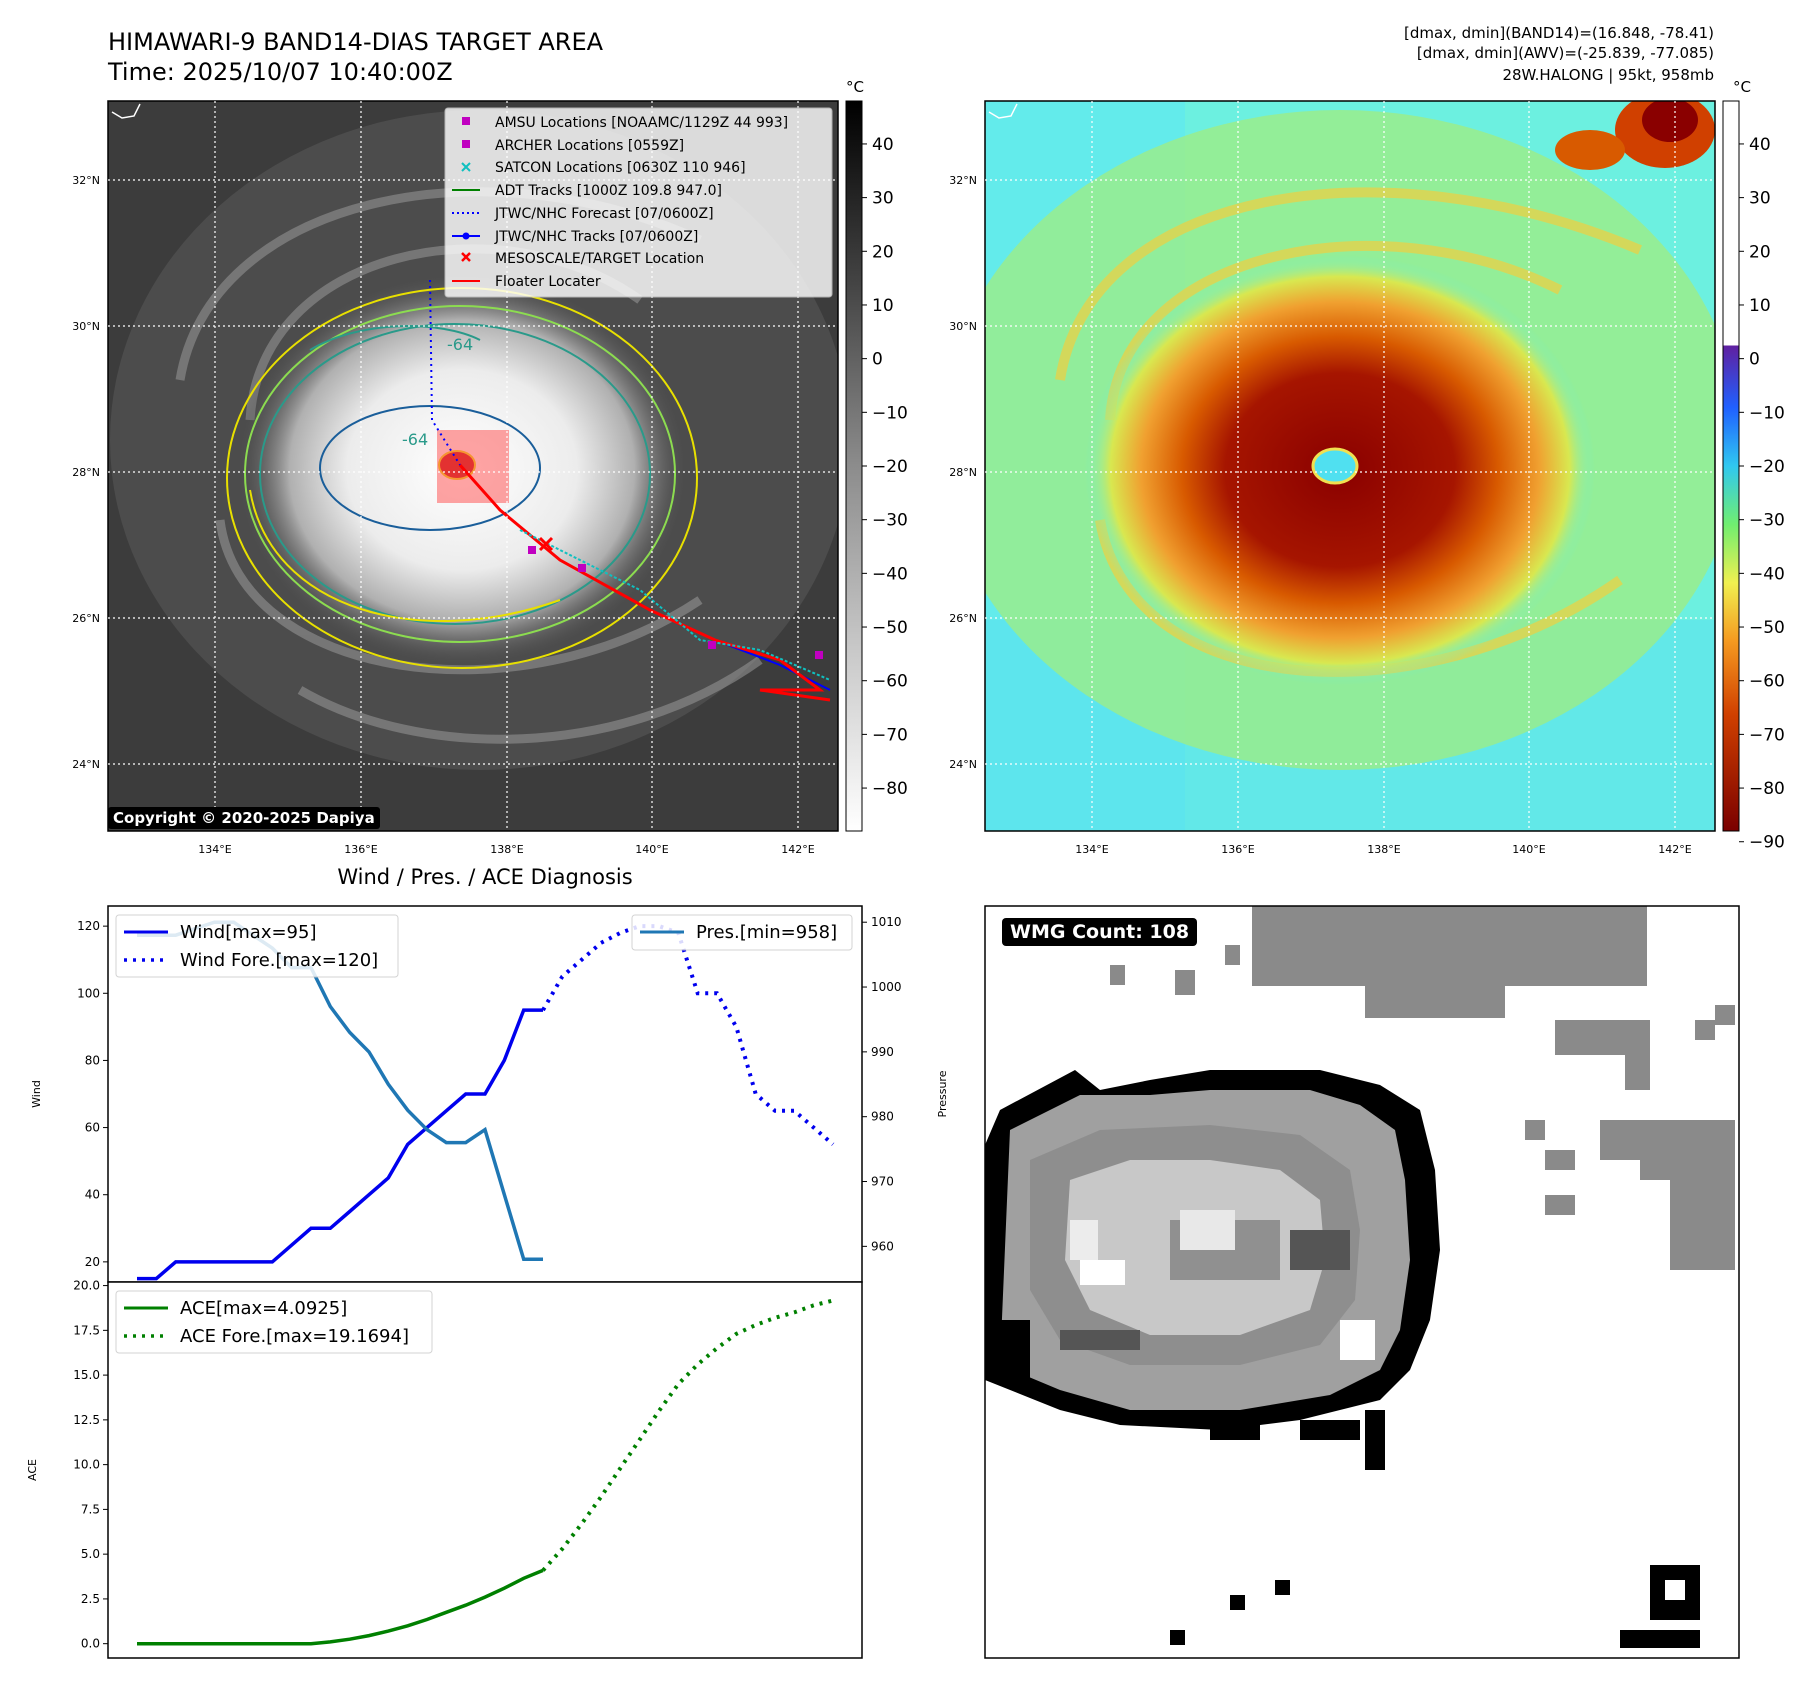  I want to click on legend-floater: Floater Locater, so click(548, 282).